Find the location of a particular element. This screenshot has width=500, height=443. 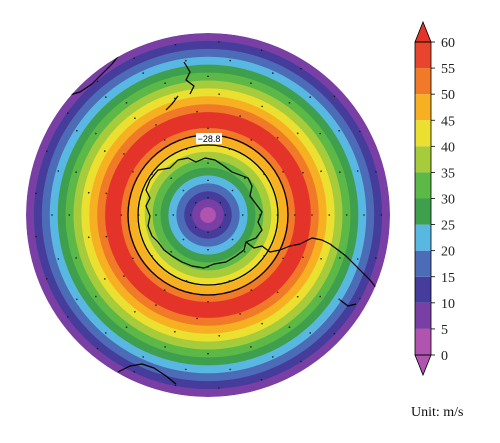

colorbar-tick-label: 10 is located at coordinates (448, 304).